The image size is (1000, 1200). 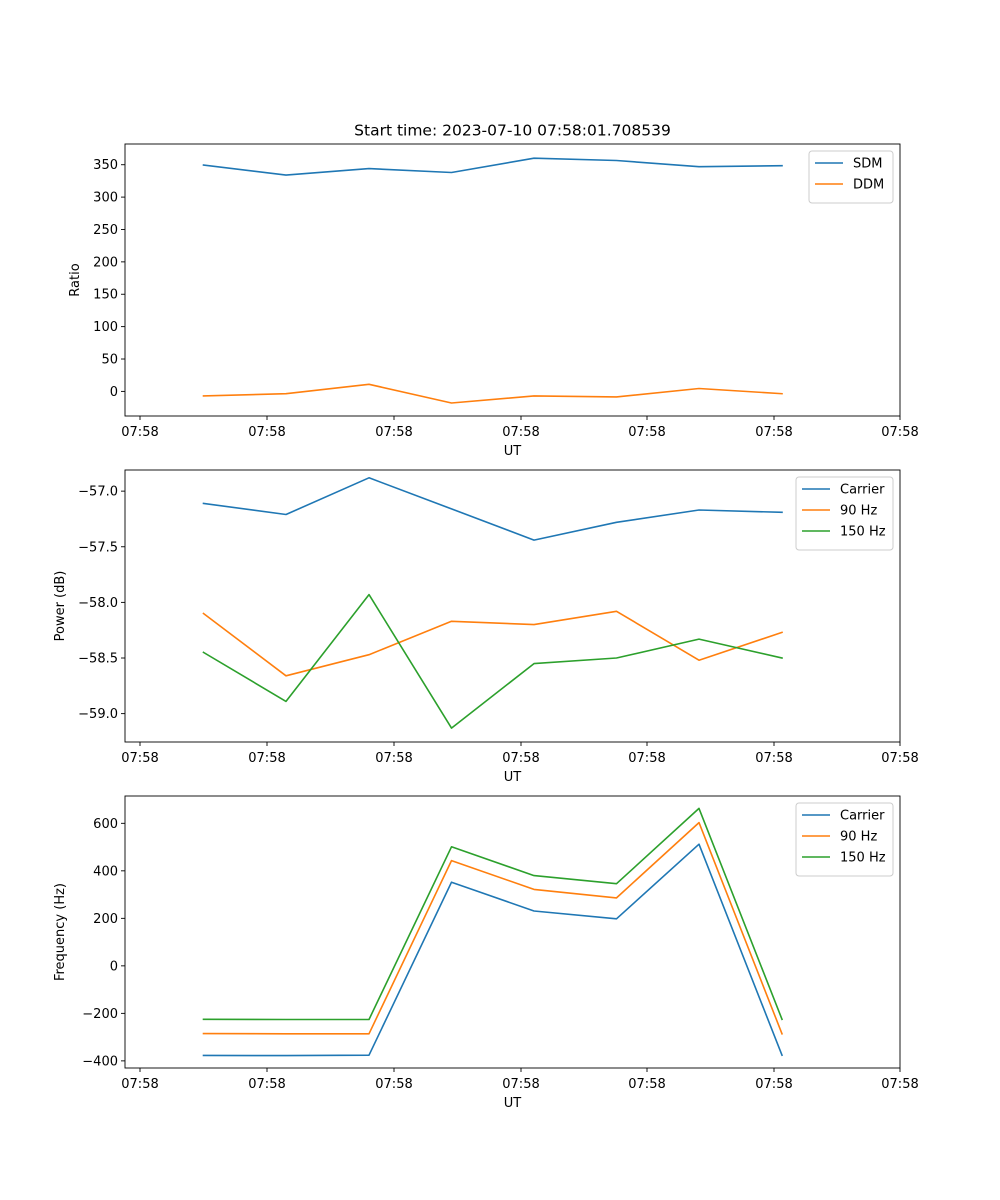 I want to click on legend-box, so click(x=851, y=177).